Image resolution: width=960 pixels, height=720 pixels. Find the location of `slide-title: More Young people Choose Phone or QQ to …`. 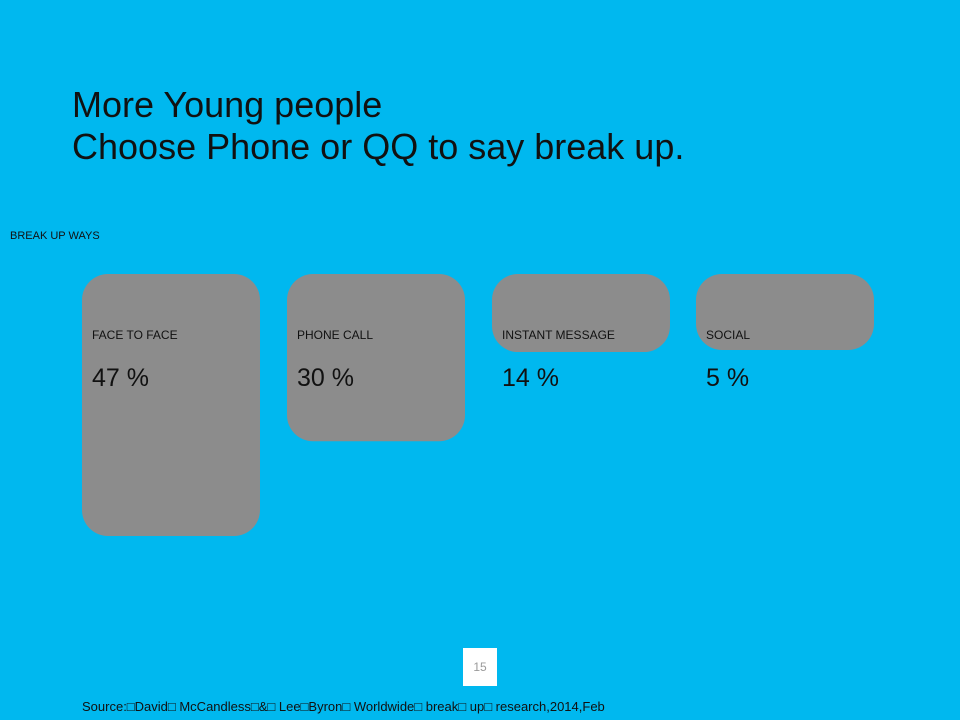

slide-title: More Young people Choose Phone or QQ to … is located at coordinates (378, 126).